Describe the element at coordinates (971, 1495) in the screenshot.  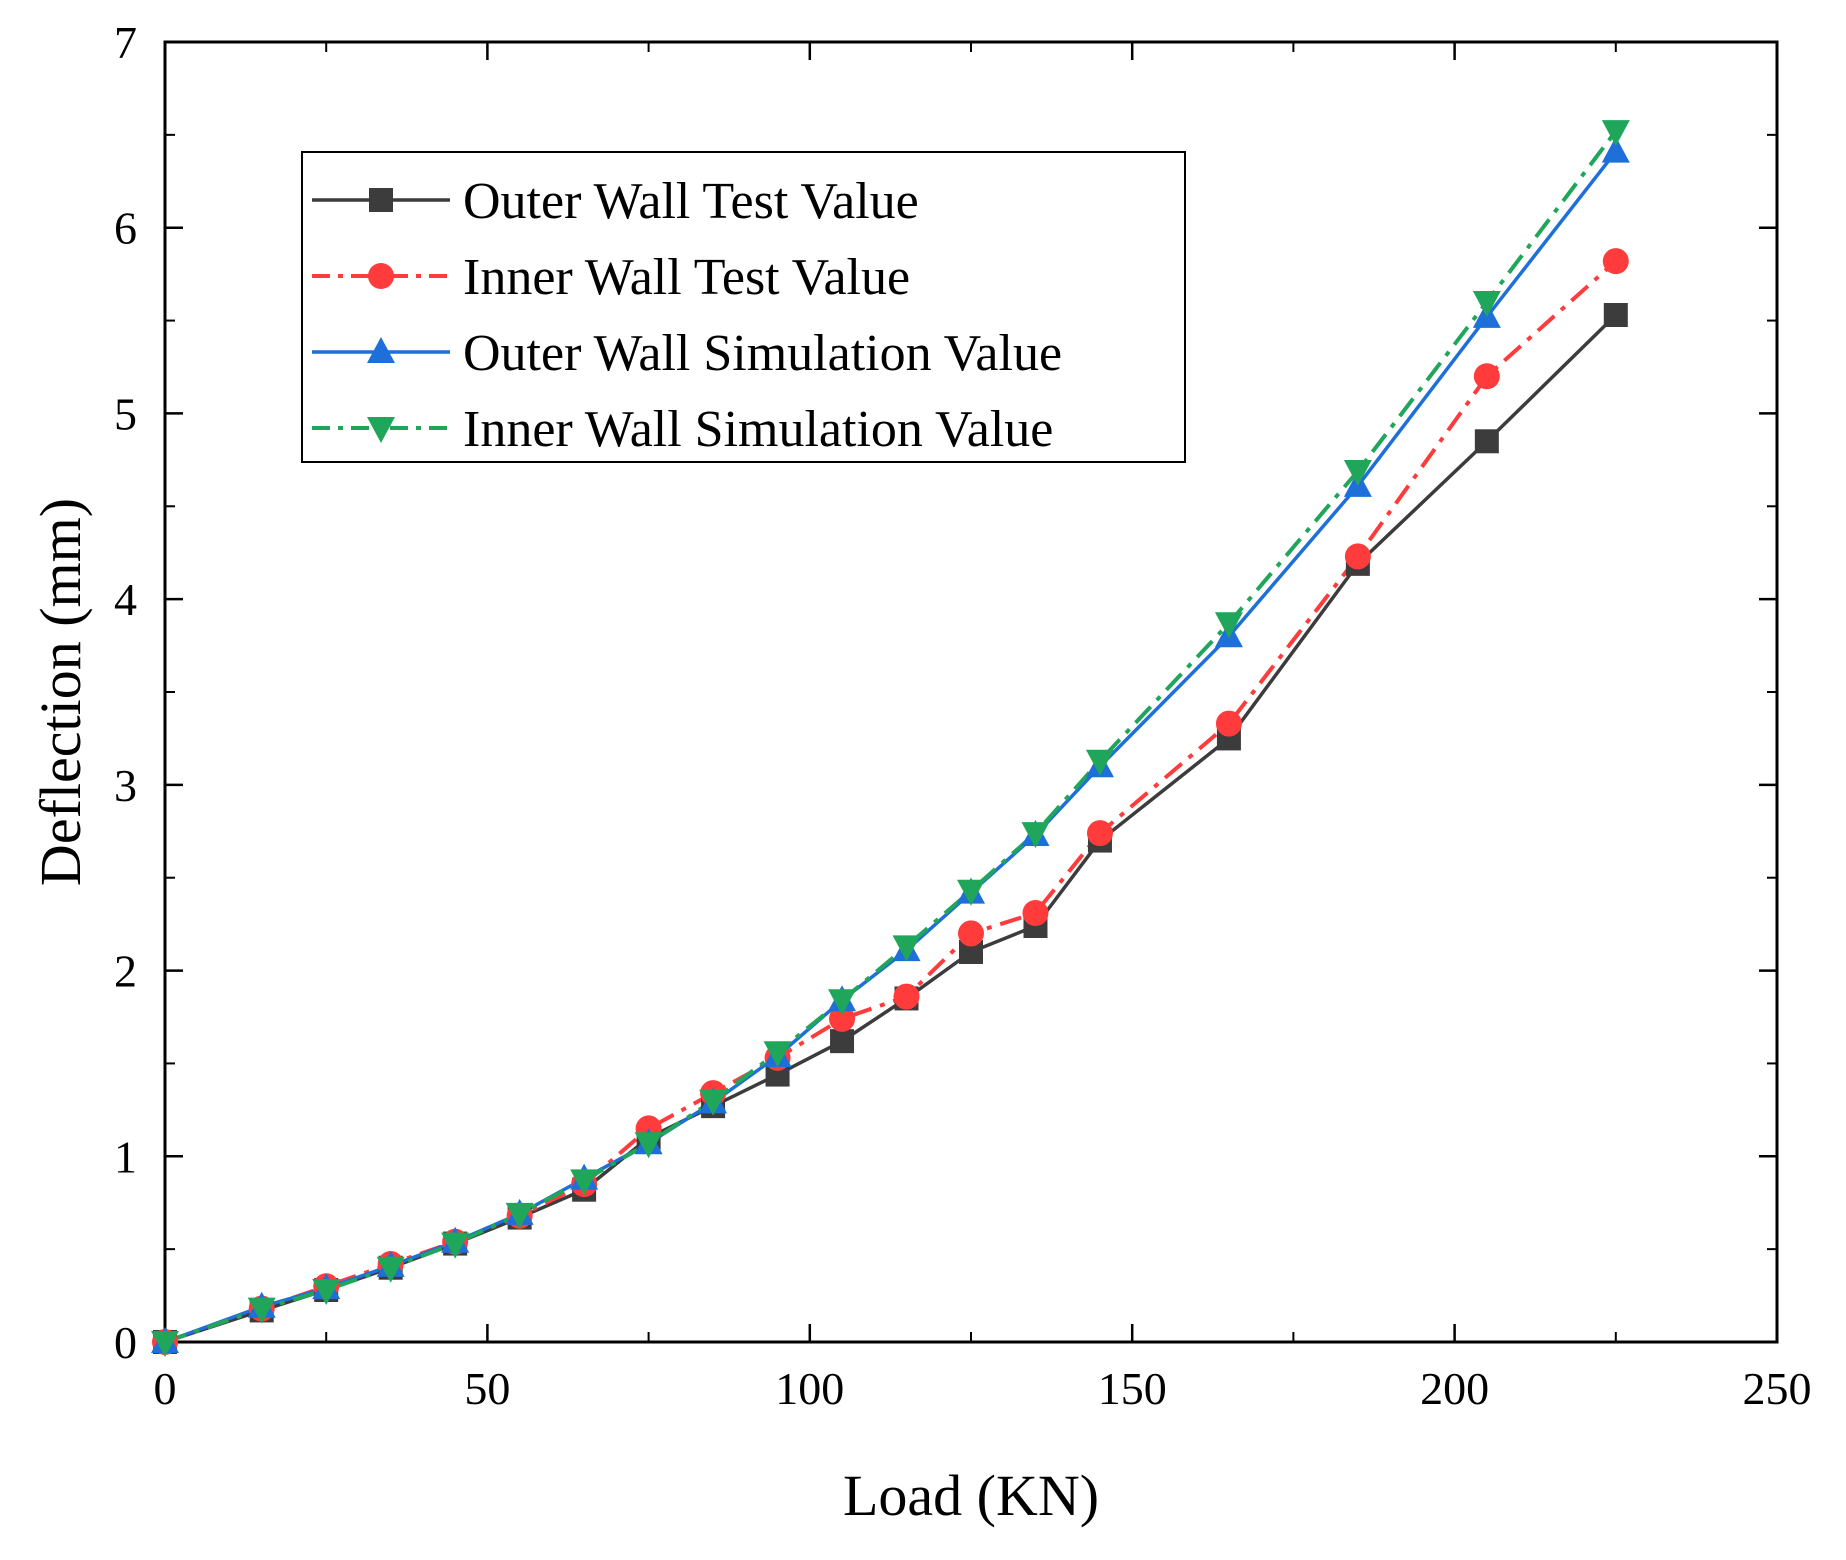
I see `x-axis-title: Load (KN)` at that location.